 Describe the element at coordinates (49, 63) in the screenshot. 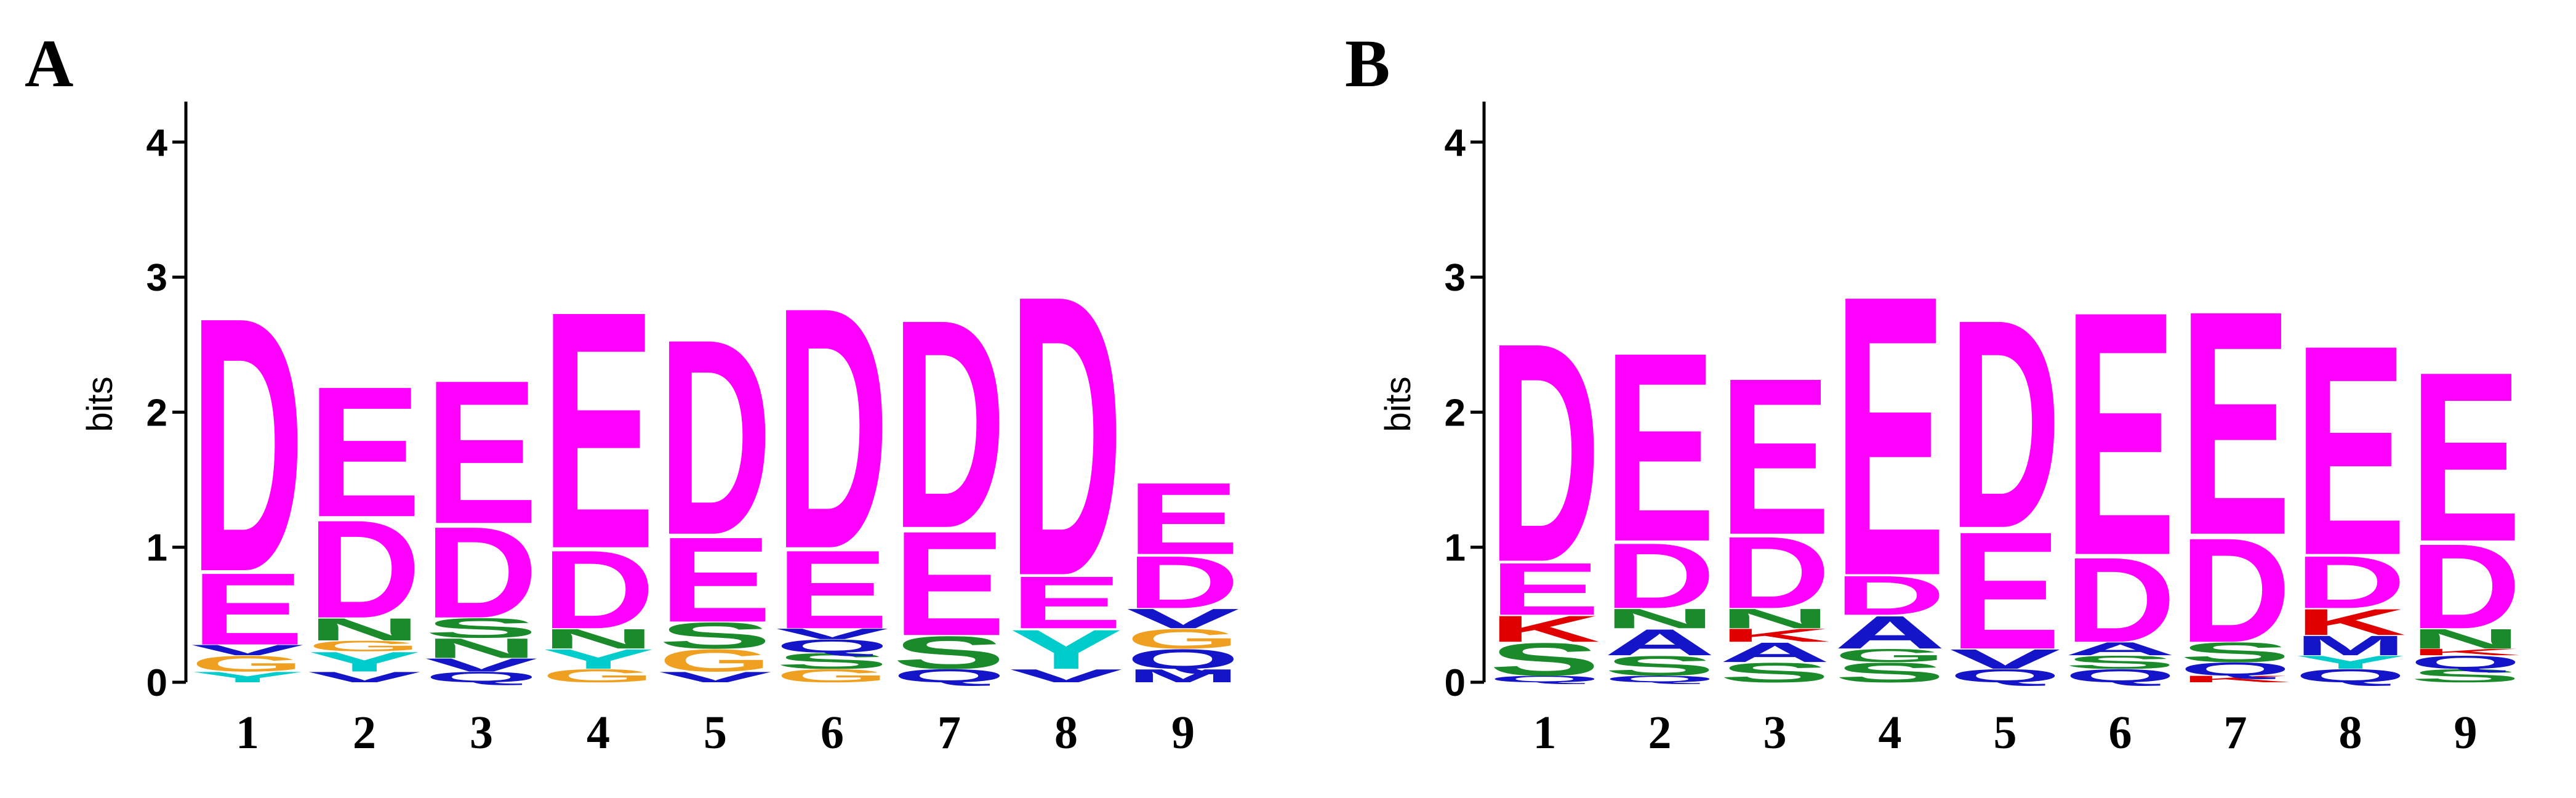

I see `panel-label: A` at that location.